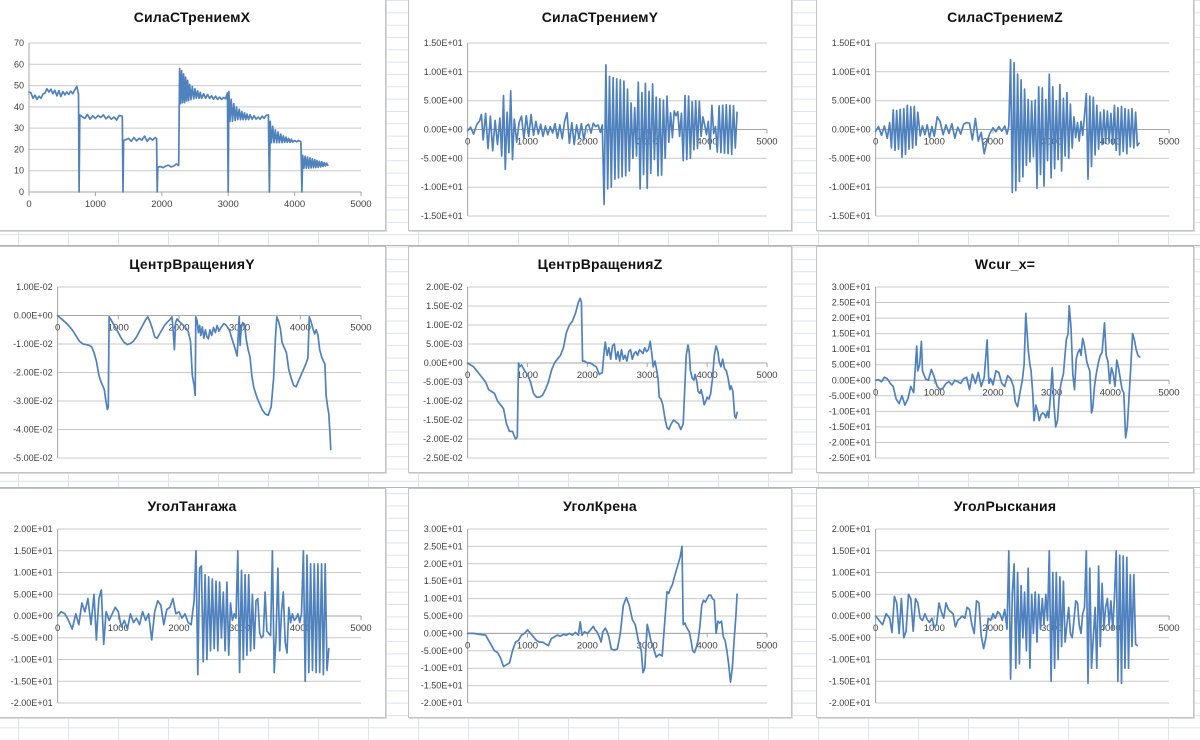  What do you see at coordinates (444, 287) in the screenshot?
I see `svg-text: 2.00E-02` at bounding box center [444, 287].